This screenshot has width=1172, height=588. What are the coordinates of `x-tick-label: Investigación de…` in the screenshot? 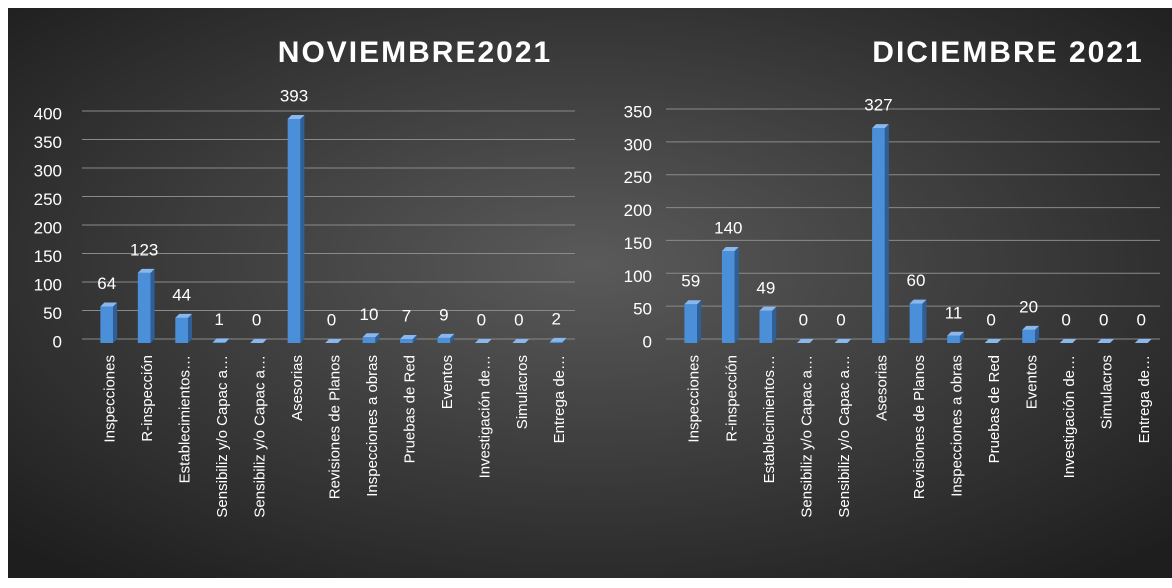 It's located at (1069, 416).